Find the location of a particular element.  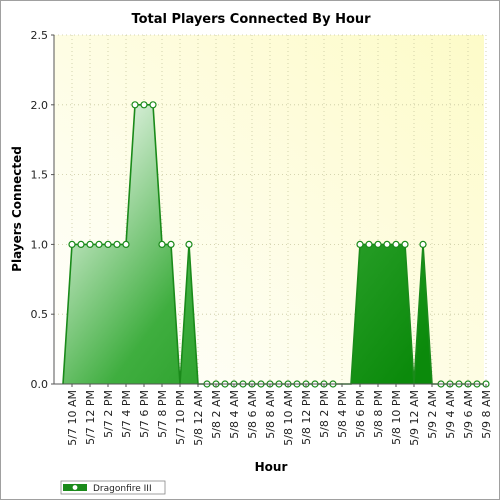

x-tick-label: 5/9 8 AM is located at coordinates (486, 414).